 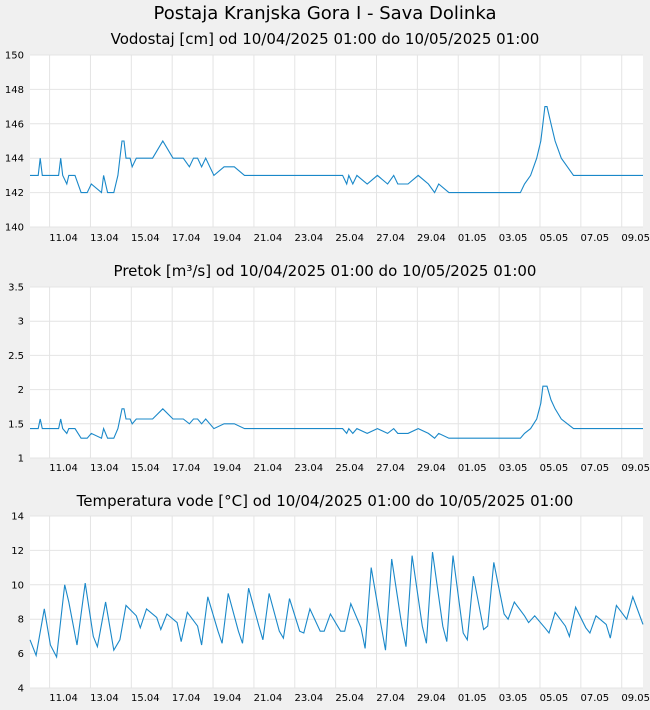 What do you see at coordinates (16, 356) in the screenshot?
I see `y-tick-label: 2.5` at bounding box center [16, 356].